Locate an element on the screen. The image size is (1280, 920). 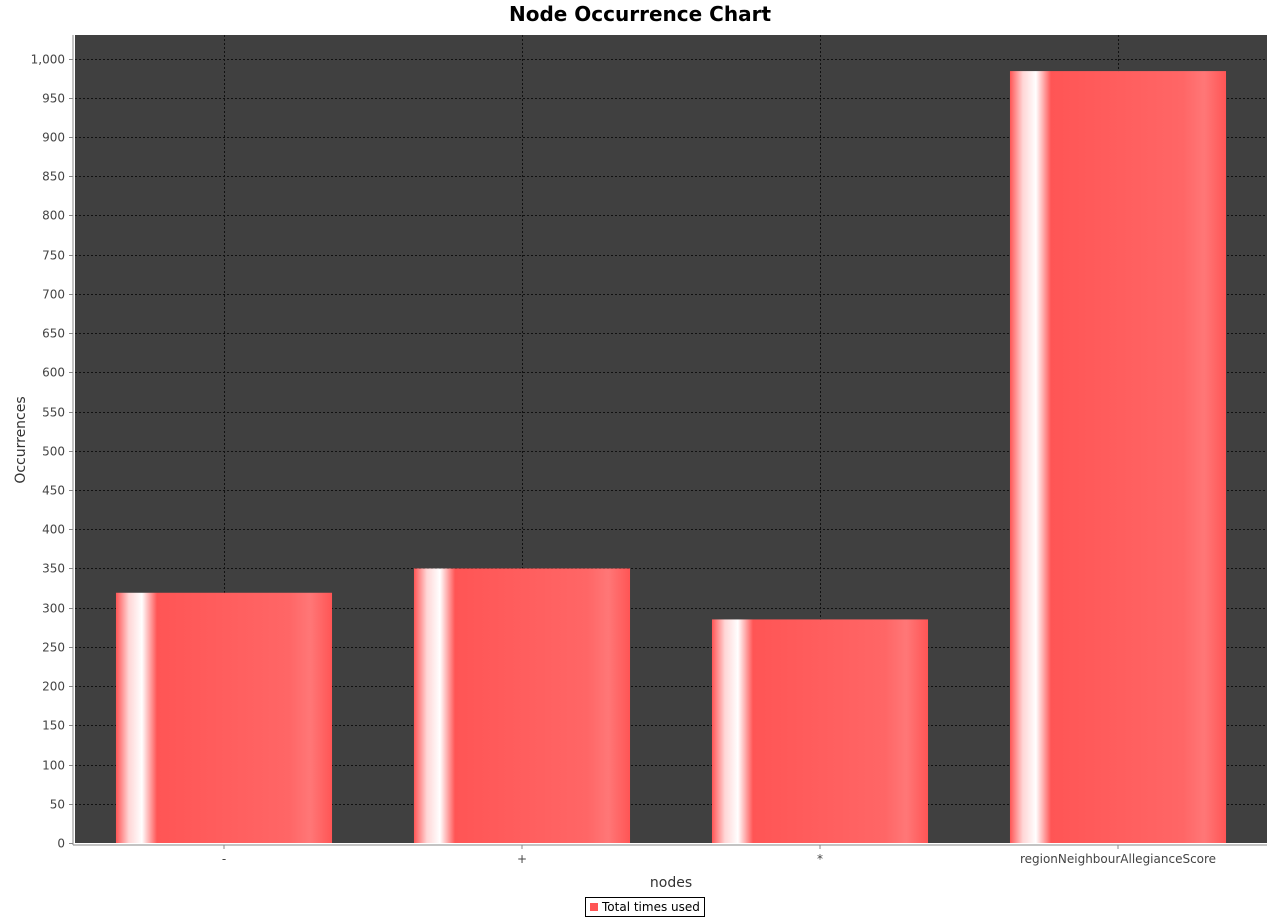
chart-title: Node Occurrence Chart is located at coordinates (640, 14).